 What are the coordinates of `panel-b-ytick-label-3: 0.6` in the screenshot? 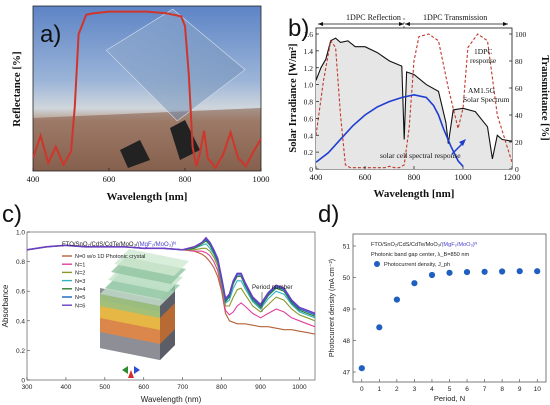 It's located at (309, 118).